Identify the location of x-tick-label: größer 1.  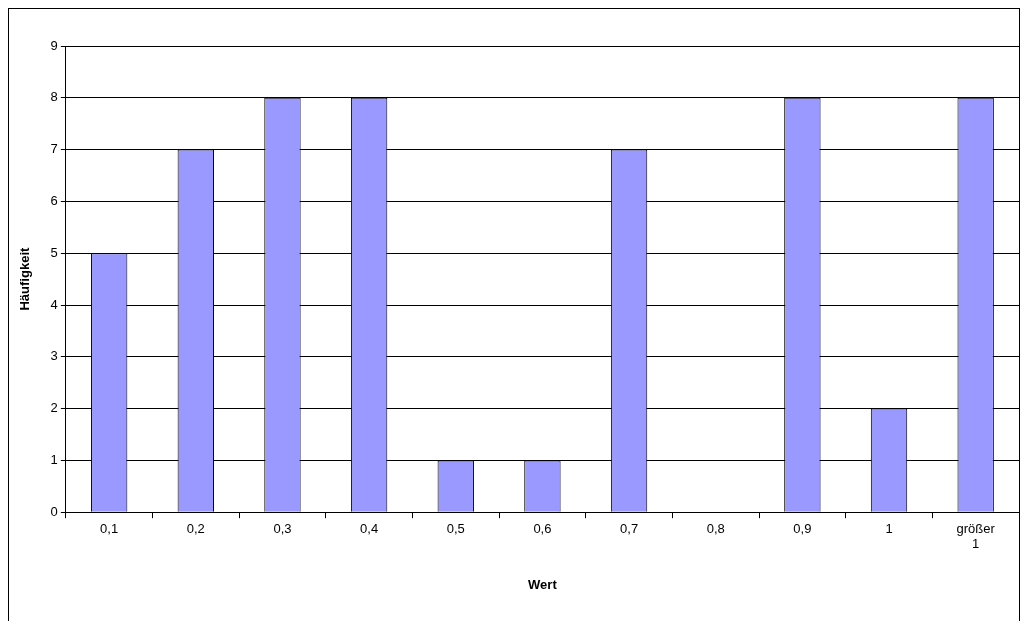
(976, 536).